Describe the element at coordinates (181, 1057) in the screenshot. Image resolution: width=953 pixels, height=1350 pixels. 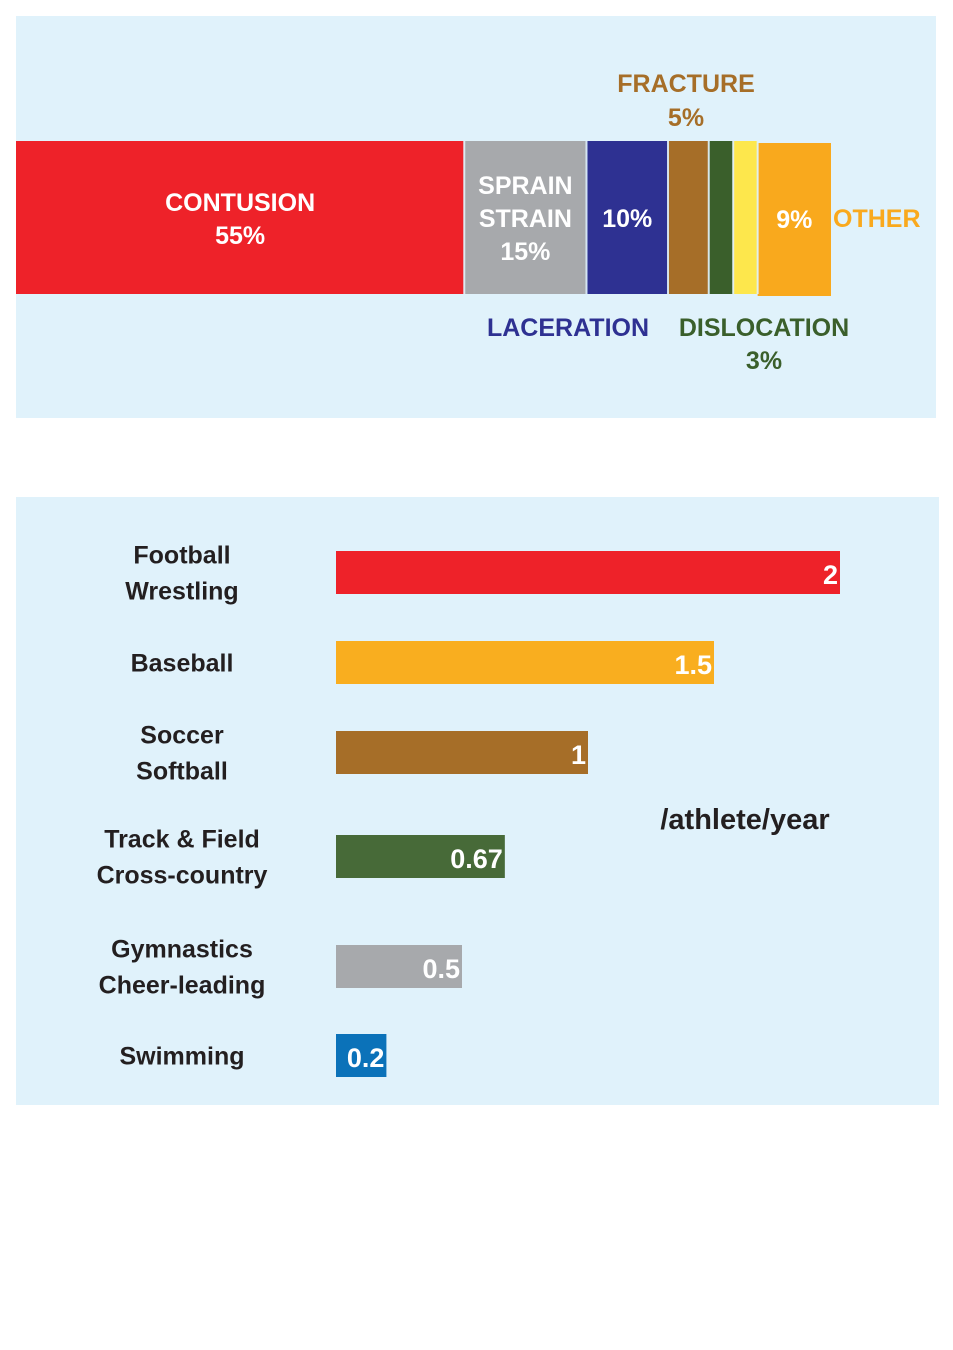
I see `category-label-swimming: Swimming` at that location.